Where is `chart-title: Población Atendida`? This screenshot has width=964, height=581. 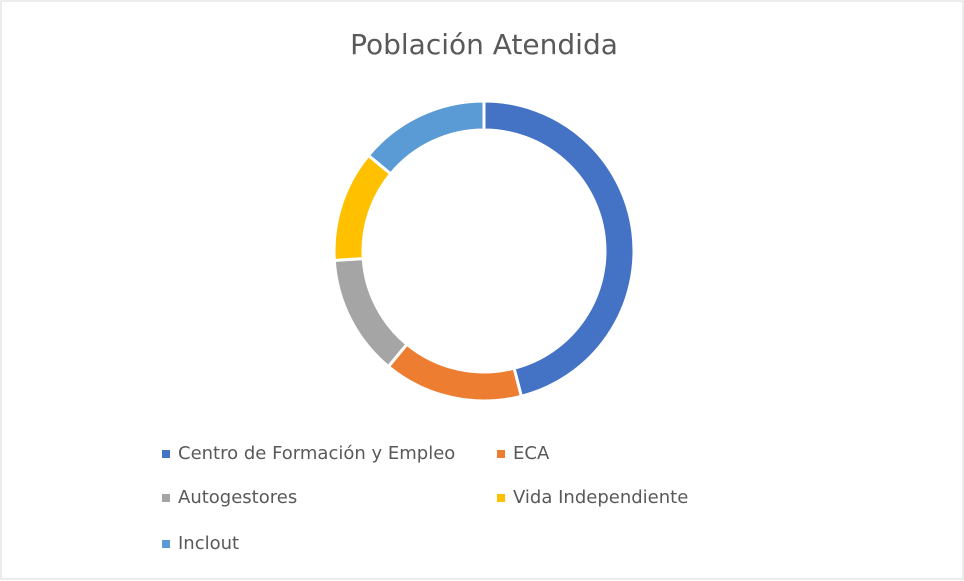
chart-title: Población Atendida is located at coordinates (484, 44).